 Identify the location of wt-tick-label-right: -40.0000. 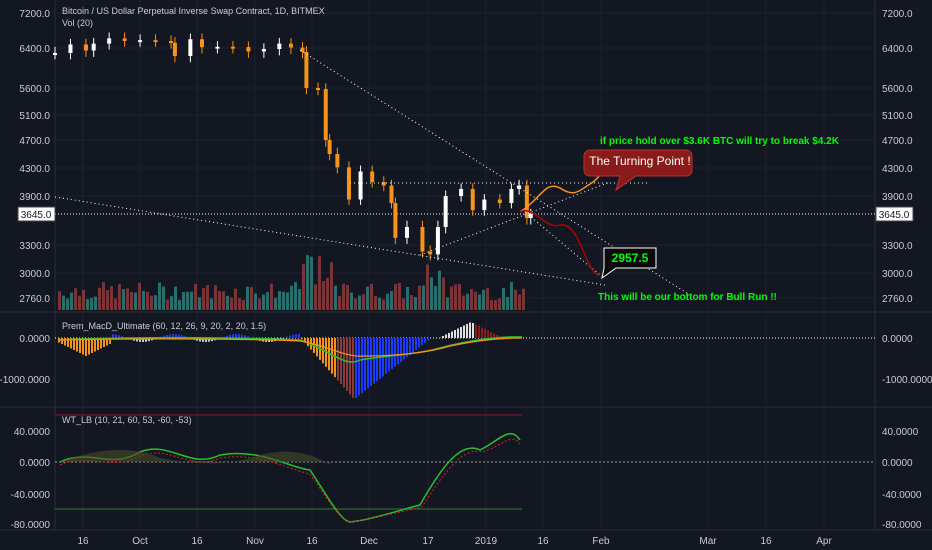
(902, 495).